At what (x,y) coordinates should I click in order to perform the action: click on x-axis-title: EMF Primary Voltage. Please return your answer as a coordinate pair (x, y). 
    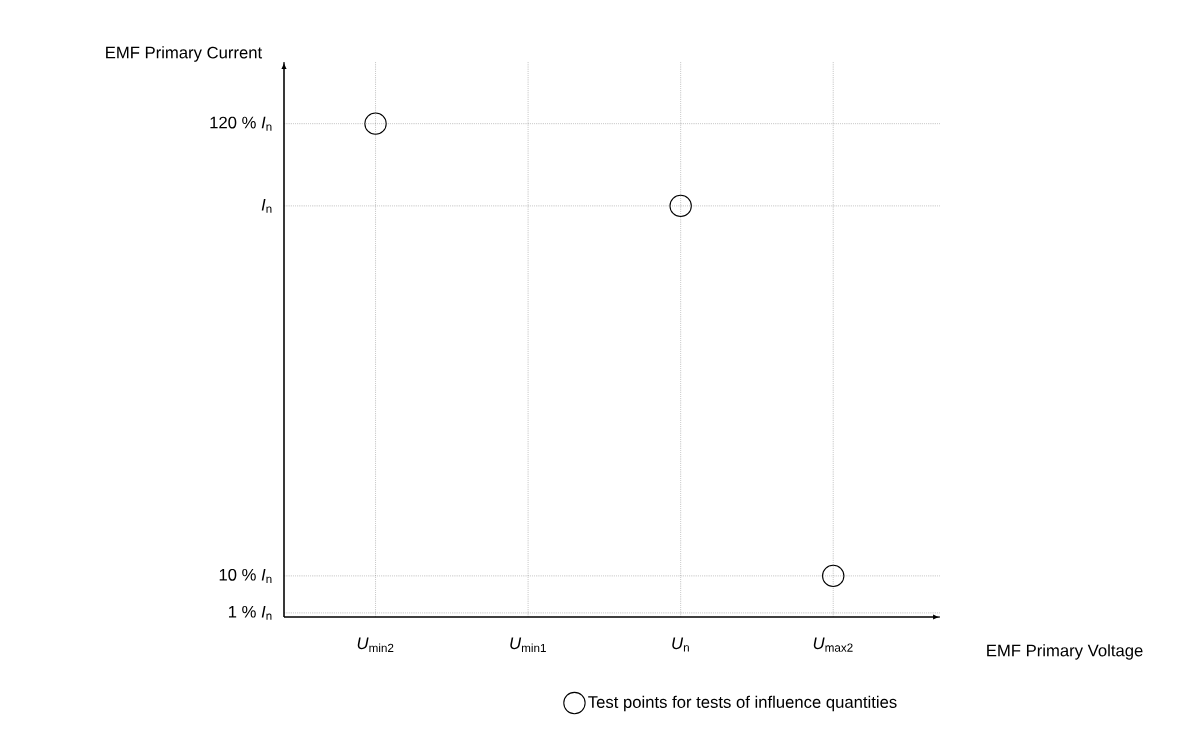
    Looking at the image, I should click on (1065, 652).